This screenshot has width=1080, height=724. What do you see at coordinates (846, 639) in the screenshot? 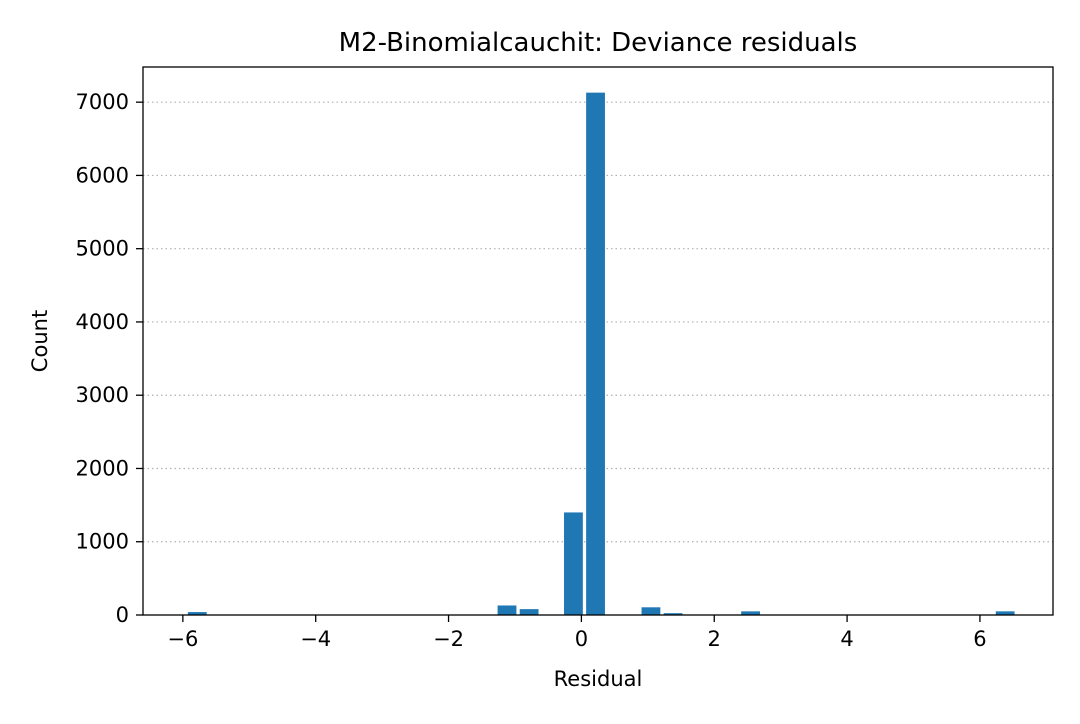
I see `x-tick-label-5: 4` at bounding box center [846, 639].